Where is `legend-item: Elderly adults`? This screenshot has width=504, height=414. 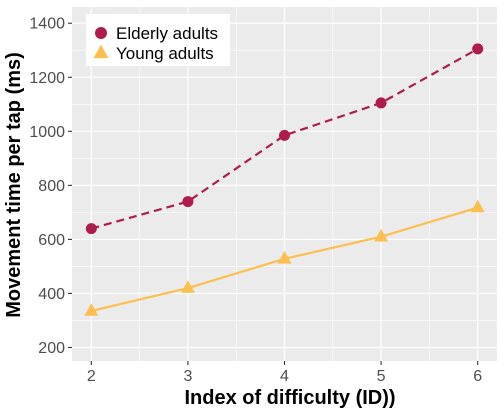
legend-item: Elderly adults is located at coordinates (156, 33).